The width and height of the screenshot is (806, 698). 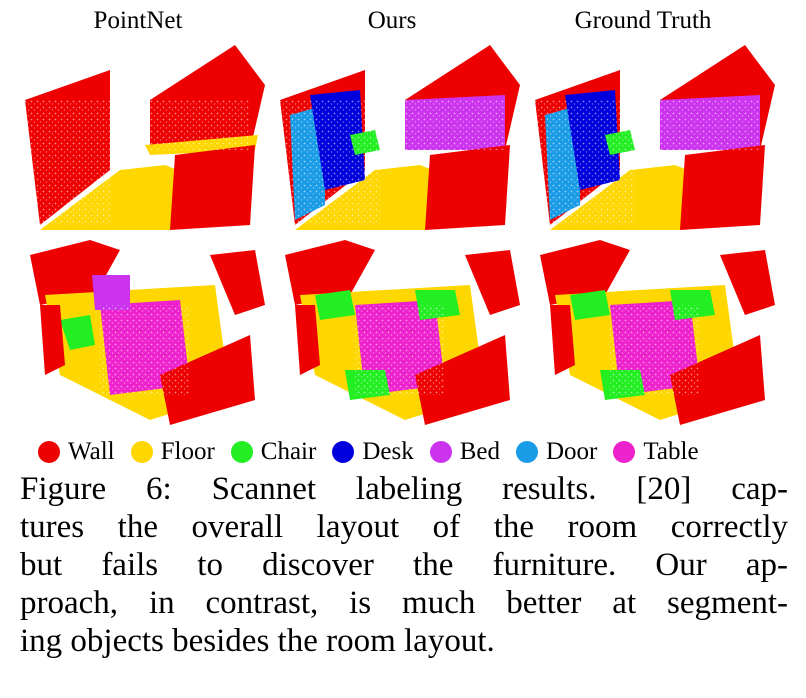 I want to click on panel-pointnet-scene2, so click(x=147, y=332).